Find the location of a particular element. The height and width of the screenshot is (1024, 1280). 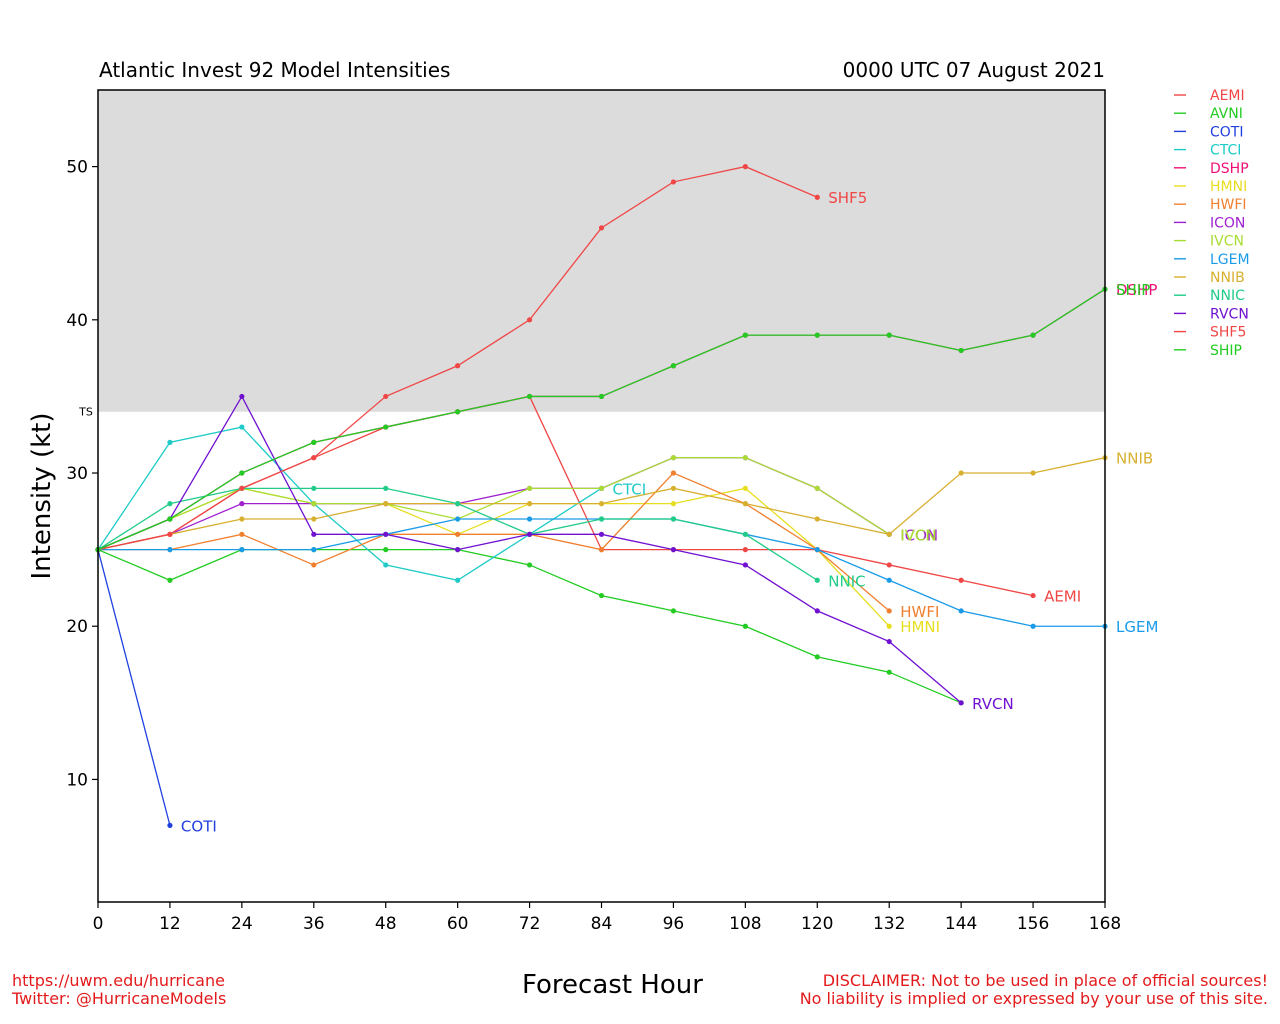

legend-label: AVNI is located at coordinates (1226, 114).